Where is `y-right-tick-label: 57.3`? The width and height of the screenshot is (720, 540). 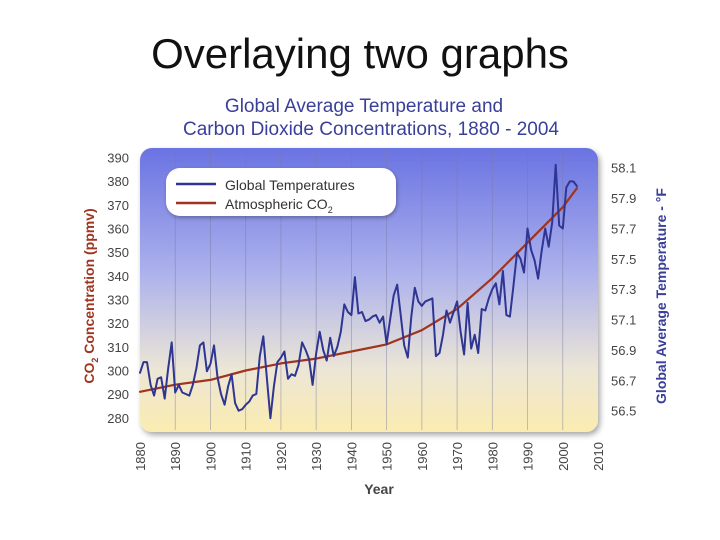
y-right-tick-label: 57.3 is located at coordinates (623, 289).